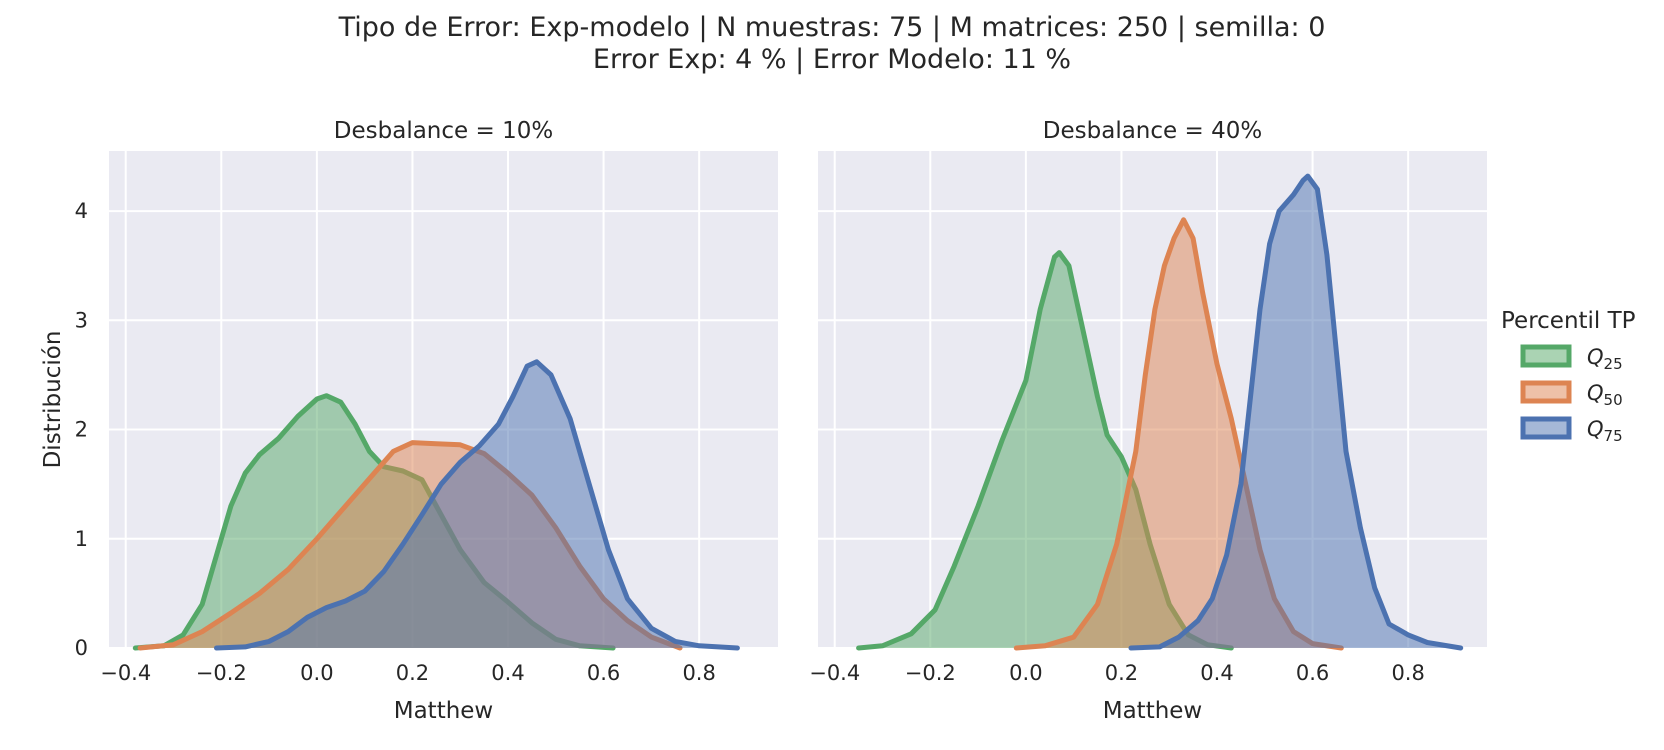 The image size is (1664, 750). I want to click on panel-title: Desbalance = 40%, so click(1152, 131).